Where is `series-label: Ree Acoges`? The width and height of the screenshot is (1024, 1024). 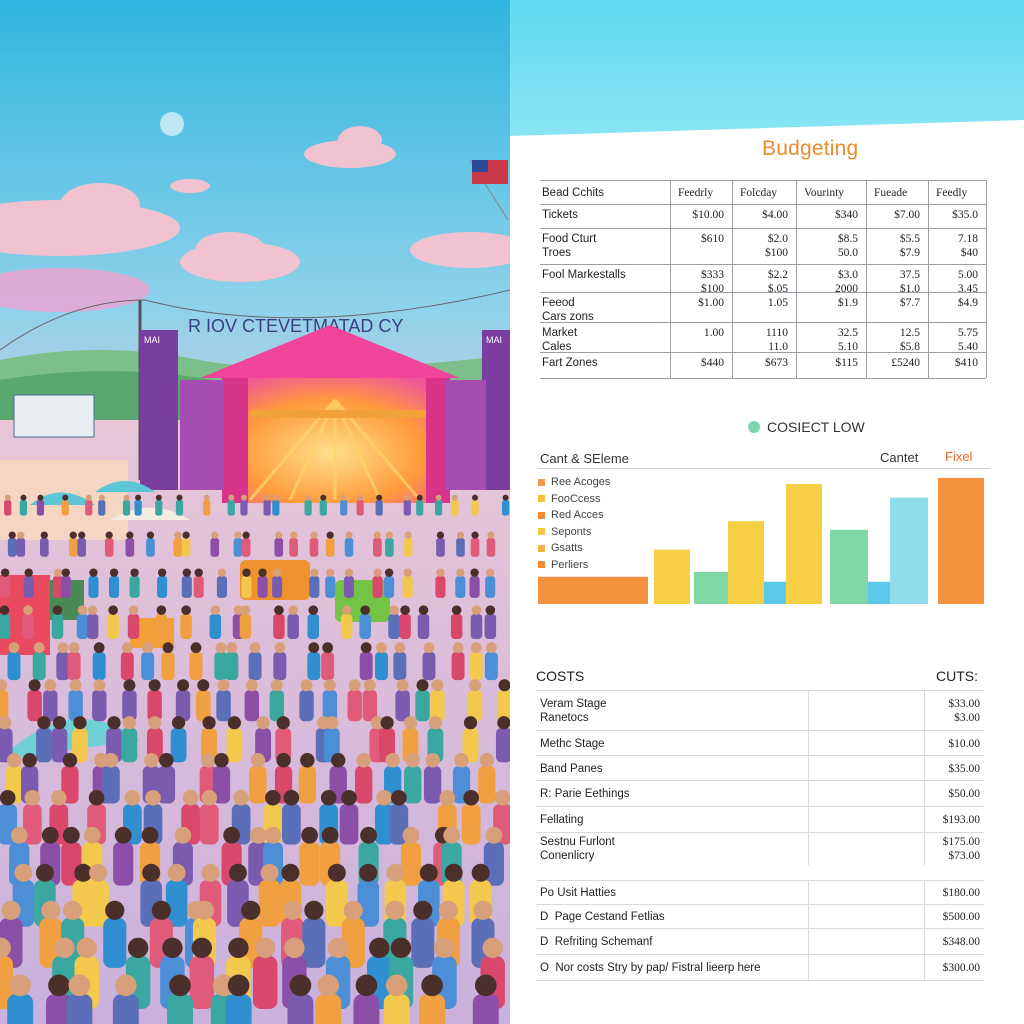 series-label: Ree Acoges is located at coordinates (581, 482).